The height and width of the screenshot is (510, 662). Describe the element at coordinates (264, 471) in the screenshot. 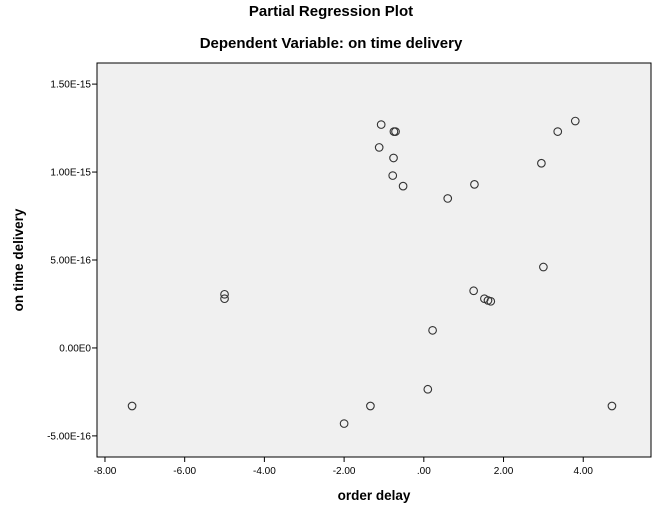

I see `x-tick-label: -4.00` at that location.